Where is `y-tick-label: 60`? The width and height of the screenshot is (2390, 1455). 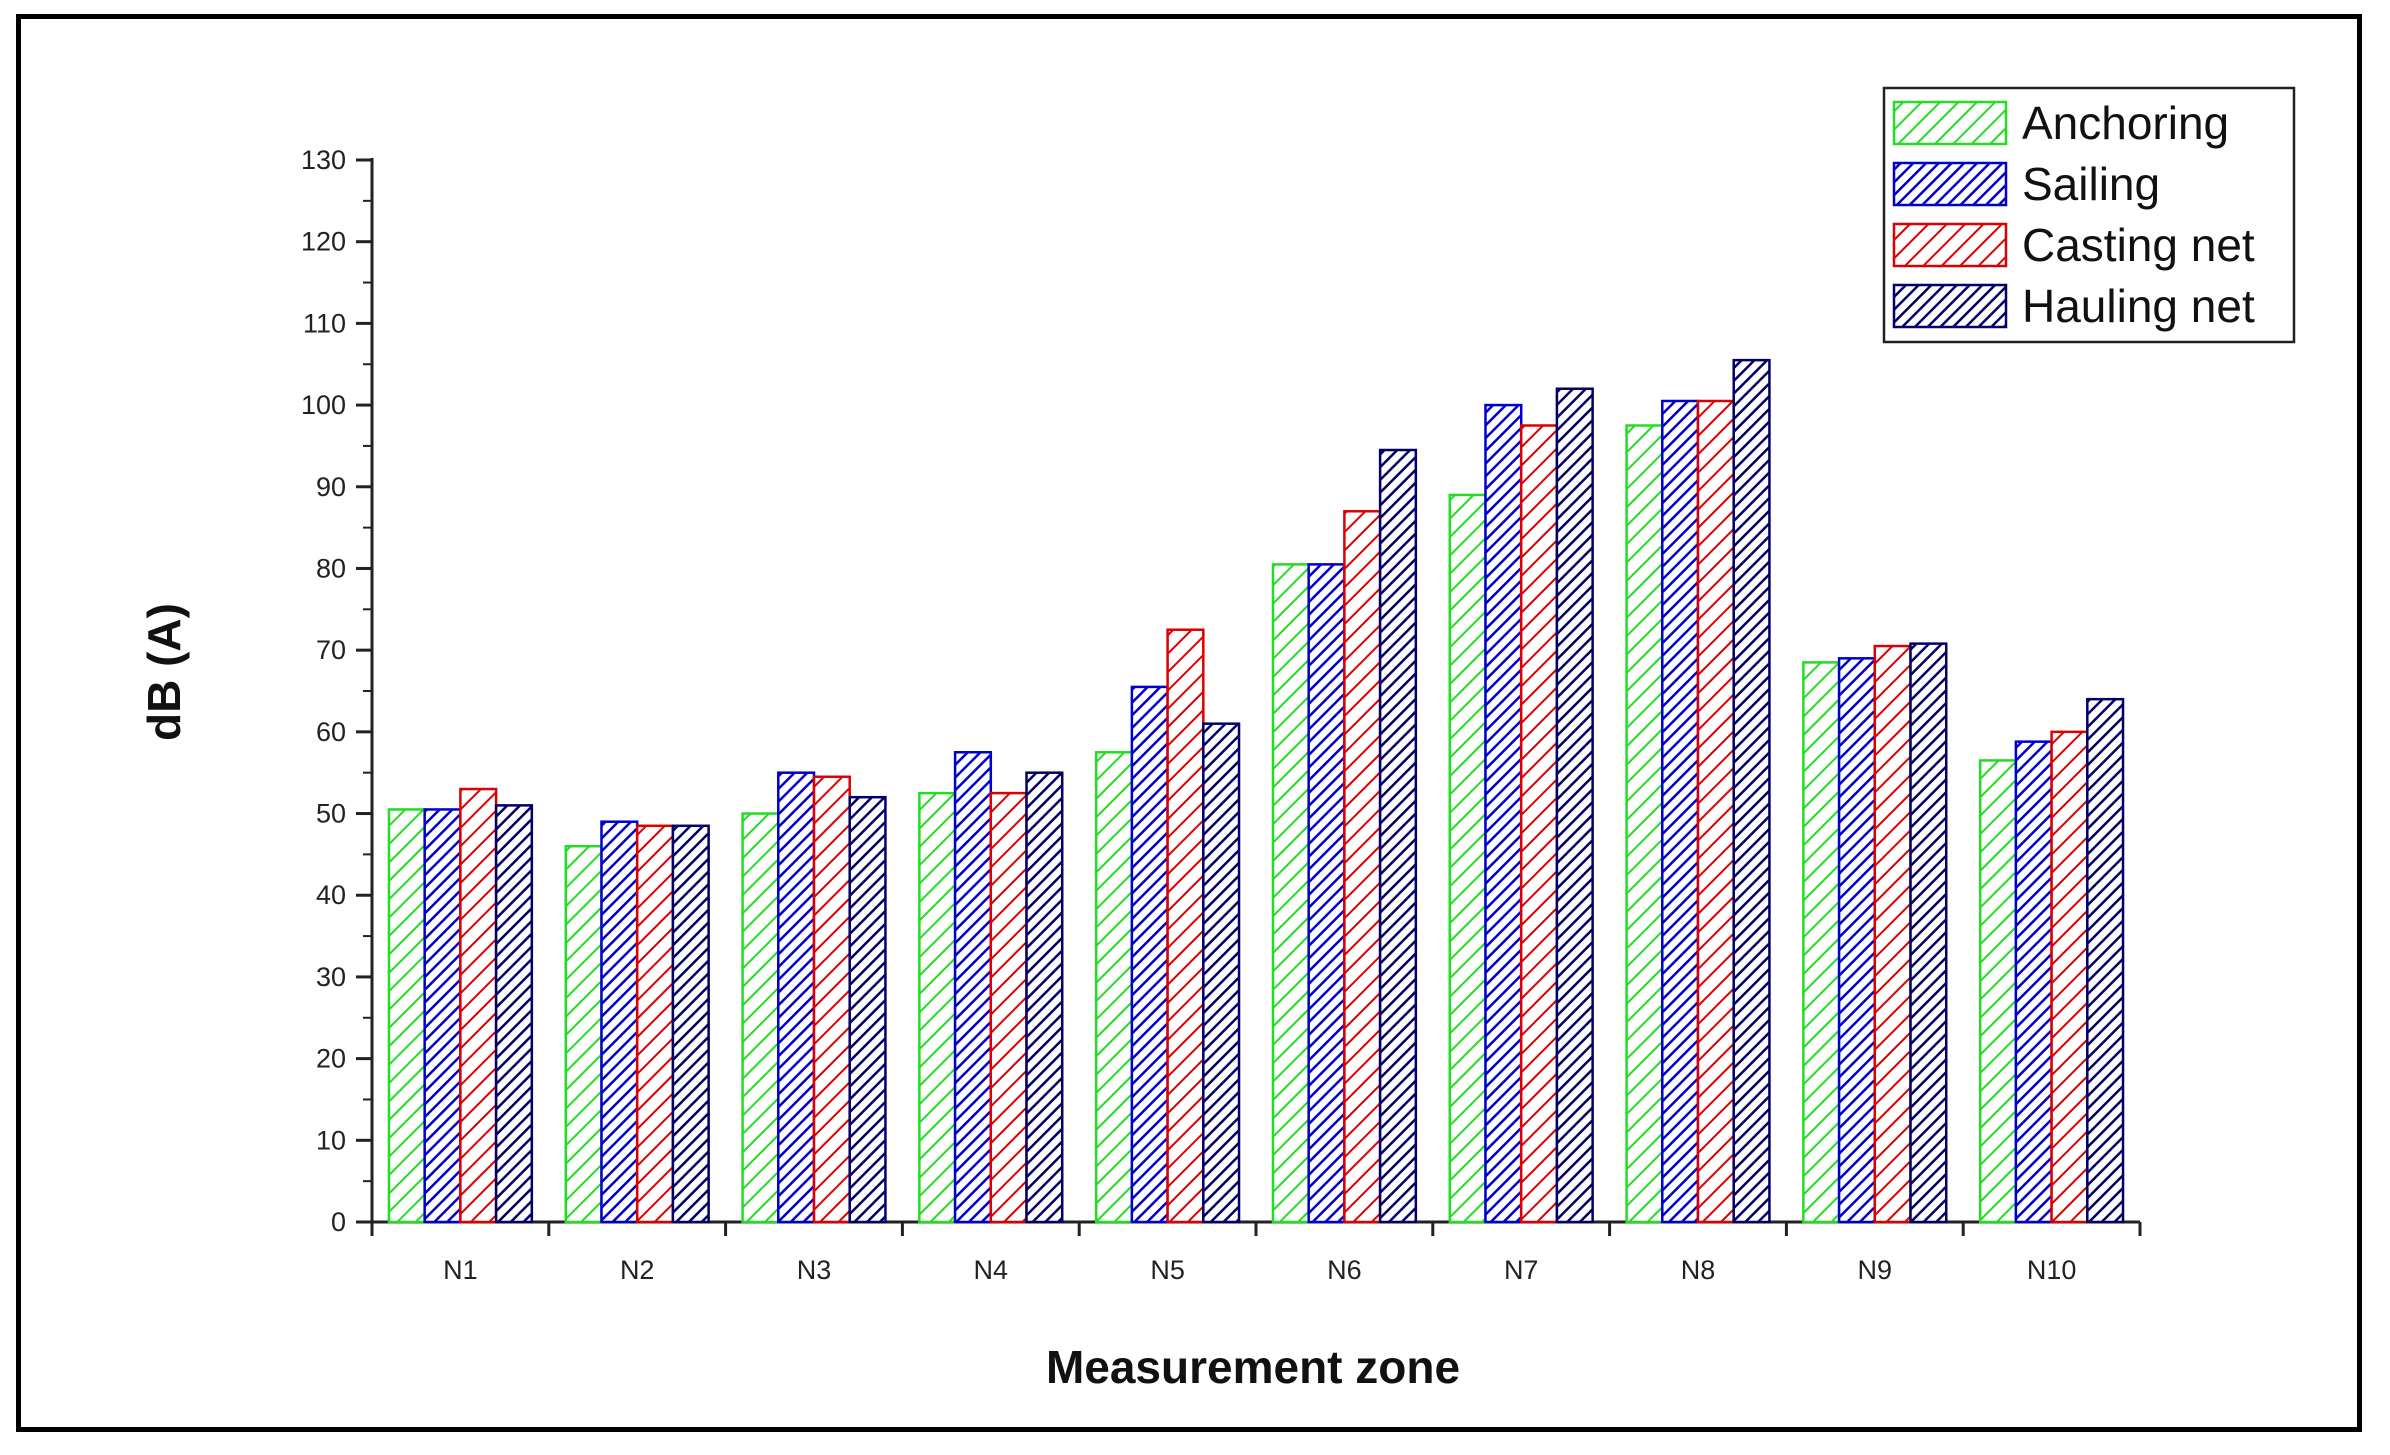
y-tick-label: 60 is located at coordinates (331, 732).